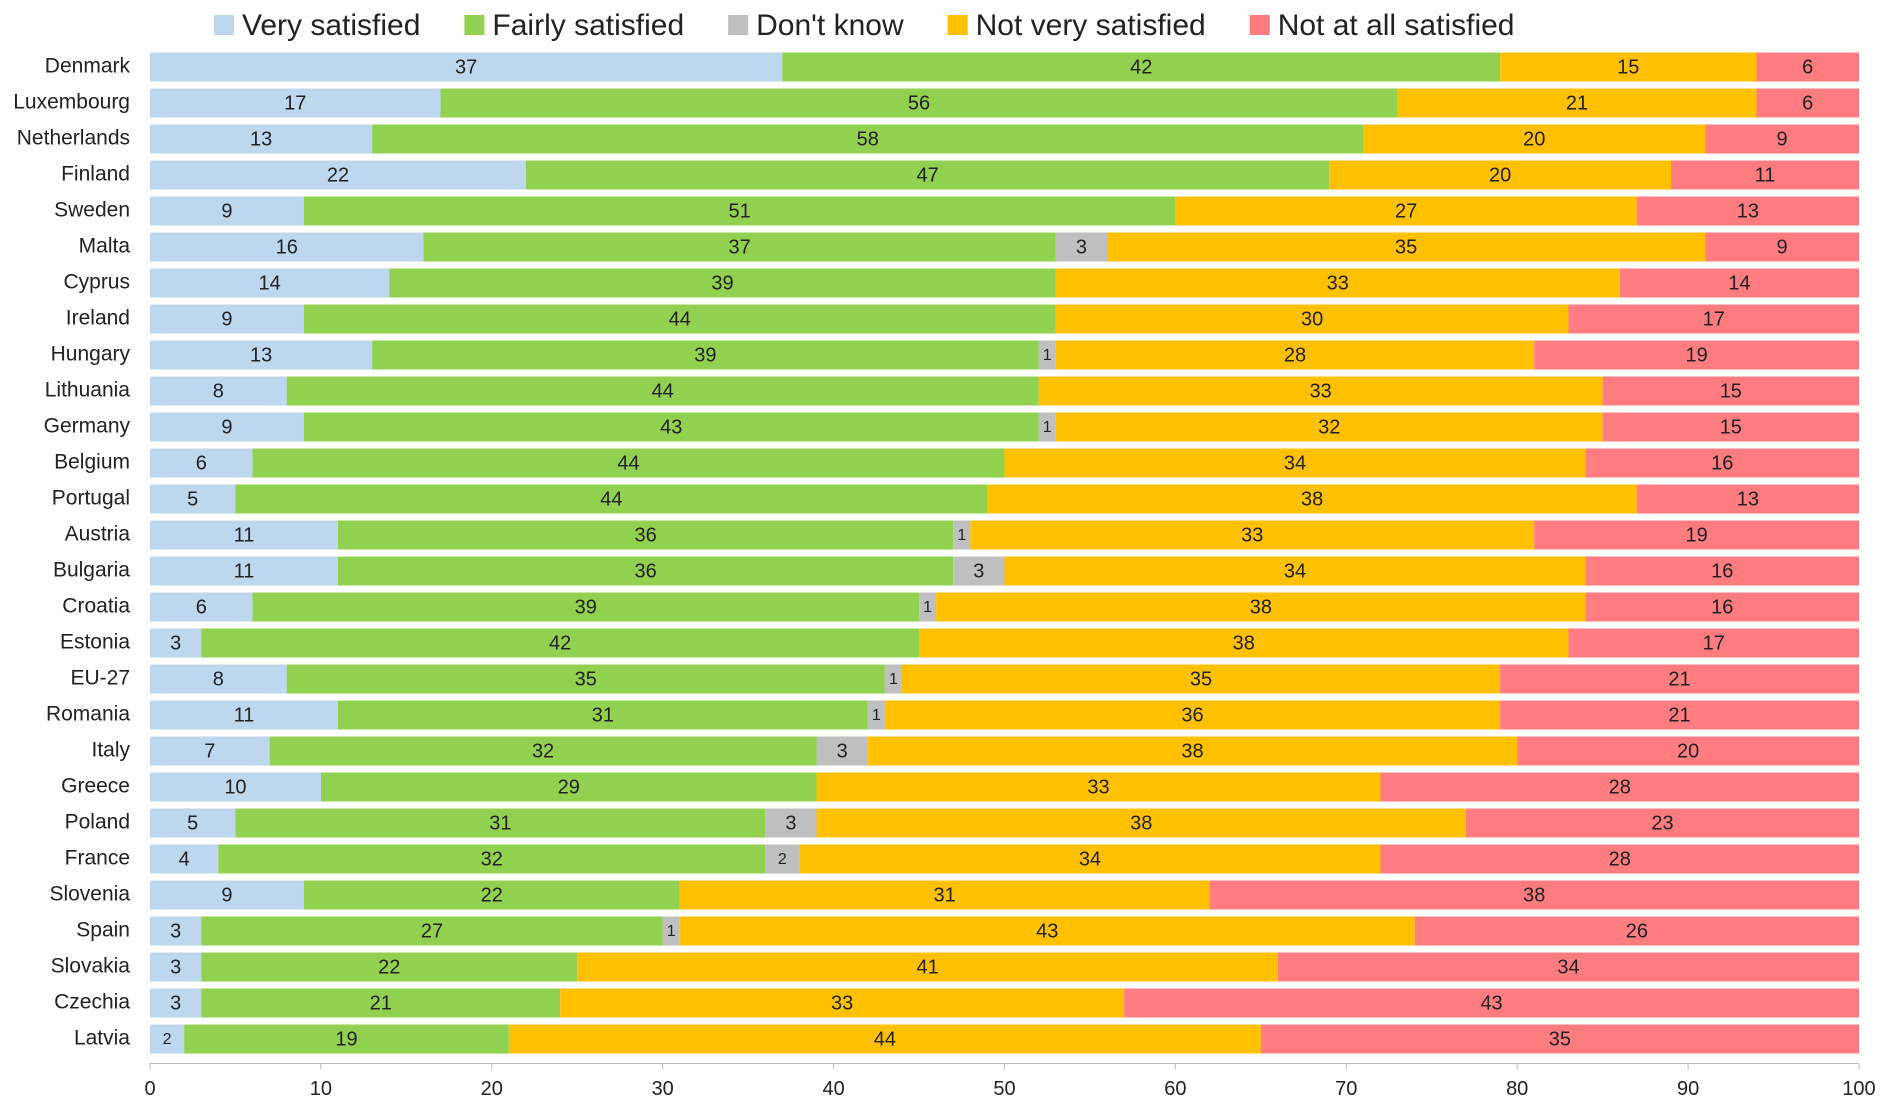  I want to click on legend-label: Not very satisfied, so click(1091, 25).